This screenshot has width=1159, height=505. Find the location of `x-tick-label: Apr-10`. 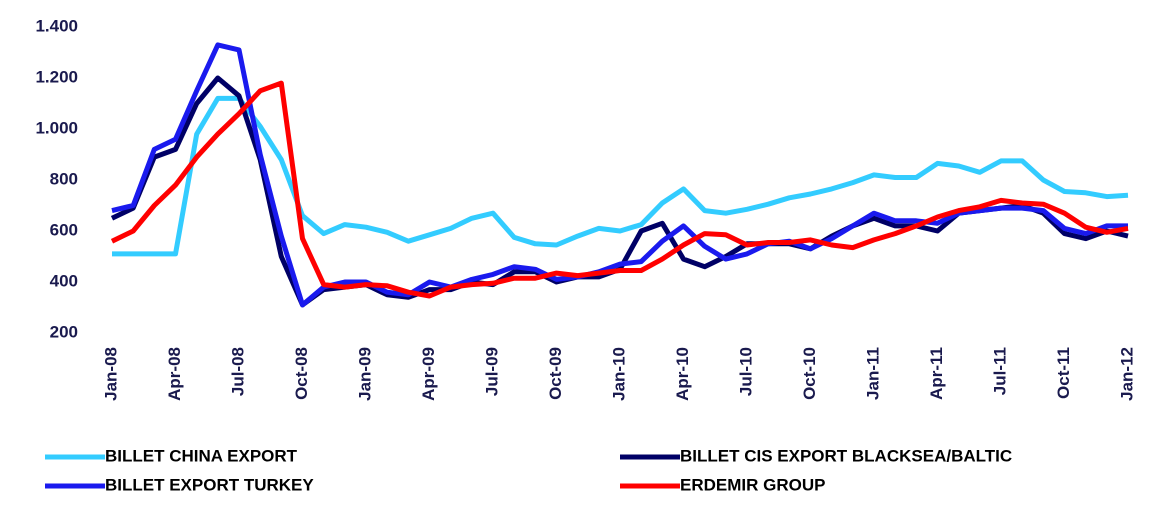

x-tick-label: Apr-10 is located at coordinates (682, 374).